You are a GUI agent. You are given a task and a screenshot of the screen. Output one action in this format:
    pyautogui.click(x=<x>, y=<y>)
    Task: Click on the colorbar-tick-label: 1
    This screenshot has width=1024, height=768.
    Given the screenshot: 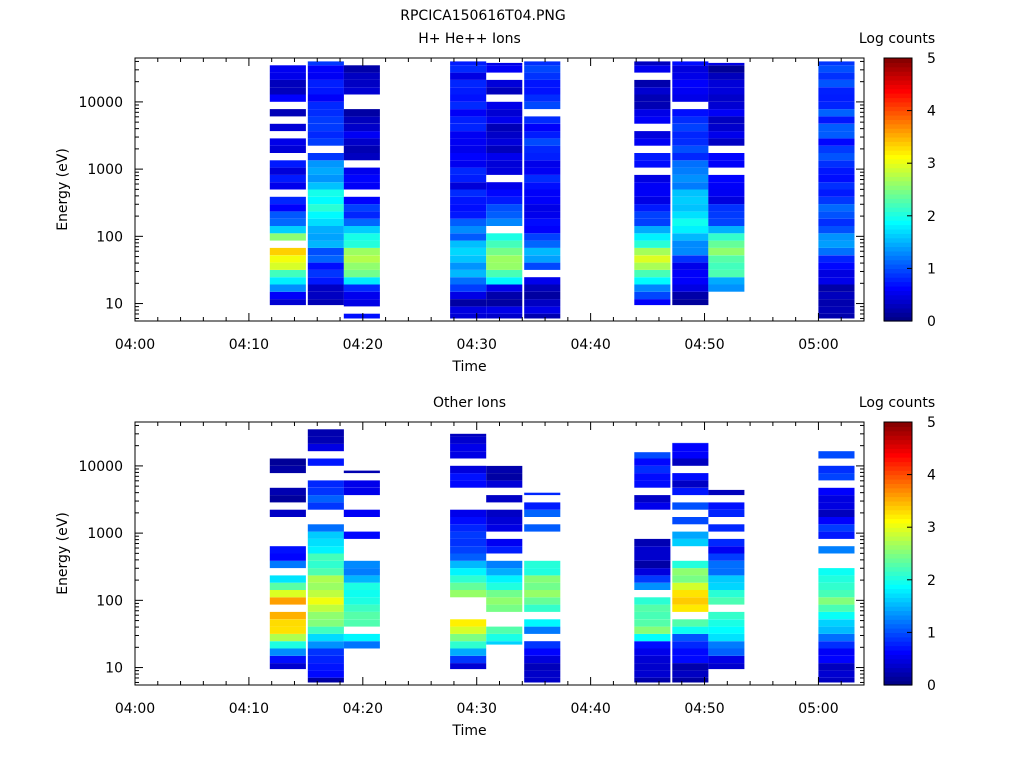 What is the action you would take?
    pyautogui.click(x=931, y=269)
    